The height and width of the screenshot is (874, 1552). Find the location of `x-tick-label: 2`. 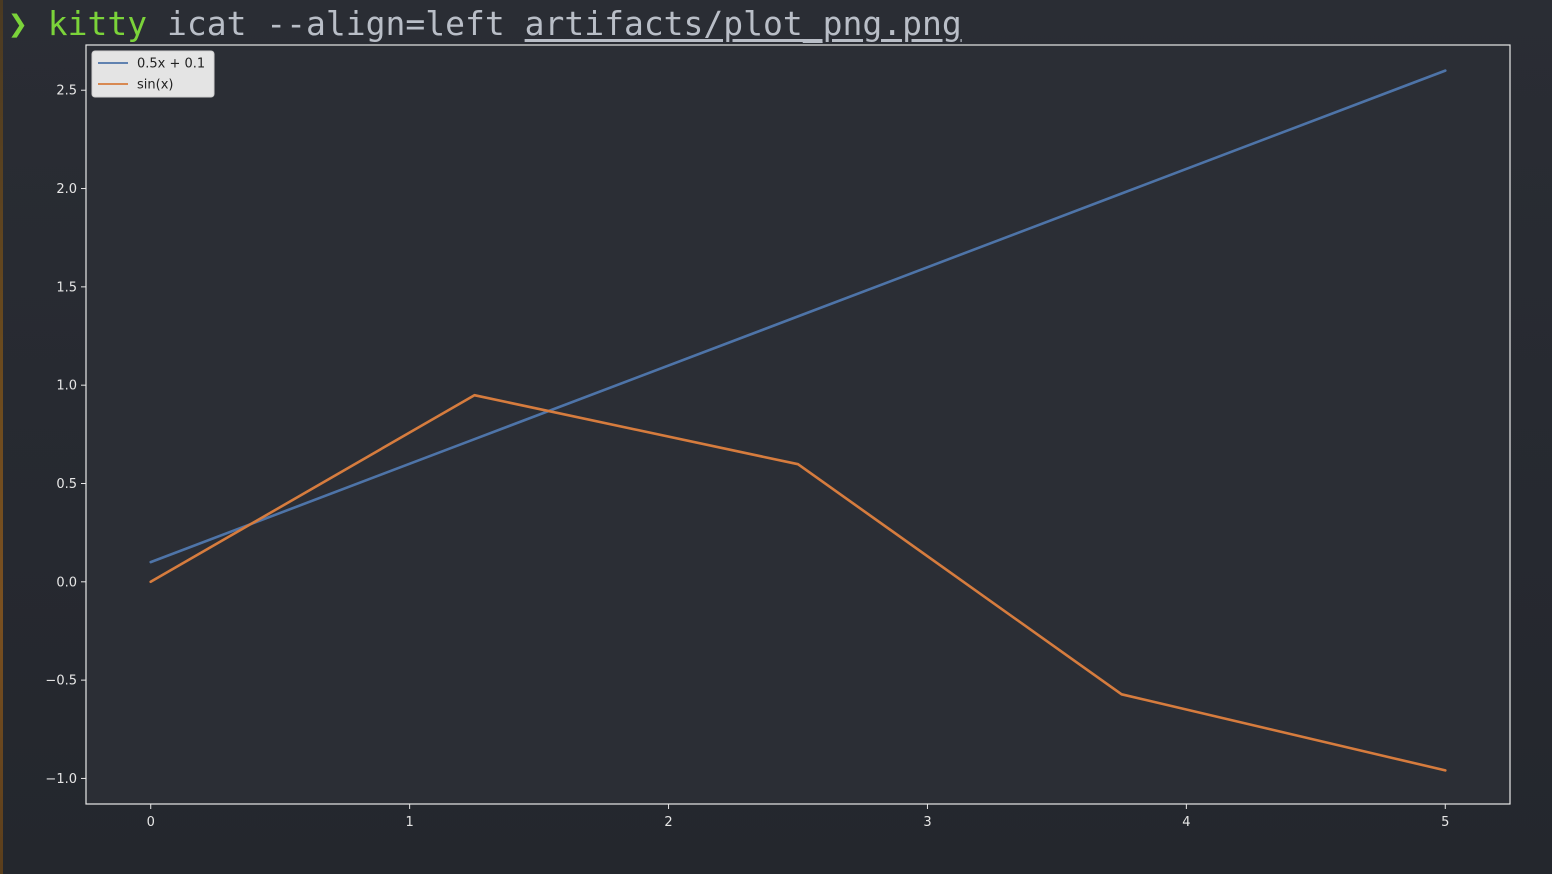

x-tick-label: 2 is located at coordinates (668, 822).